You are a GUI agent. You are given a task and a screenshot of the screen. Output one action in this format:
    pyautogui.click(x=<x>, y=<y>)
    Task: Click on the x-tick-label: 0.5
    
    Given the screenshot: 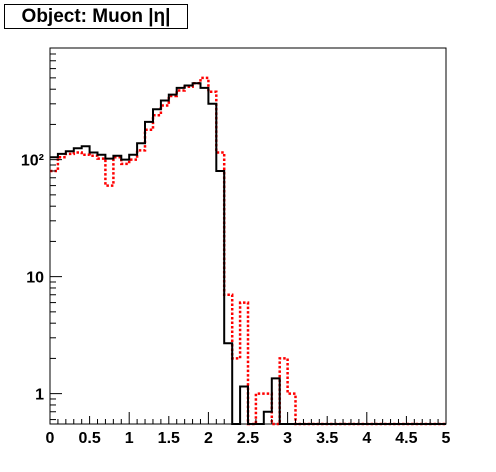 What is the action you would take?
    pyautogui.click(x=89, y=438)
    